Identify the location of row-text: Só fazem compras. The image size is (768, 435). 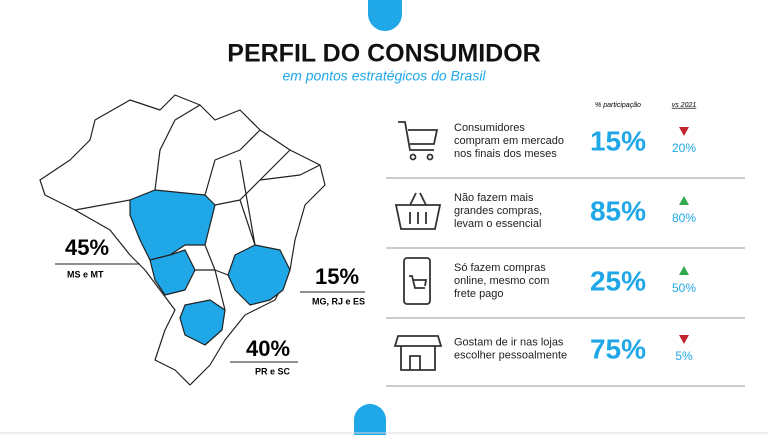
(500, 268).